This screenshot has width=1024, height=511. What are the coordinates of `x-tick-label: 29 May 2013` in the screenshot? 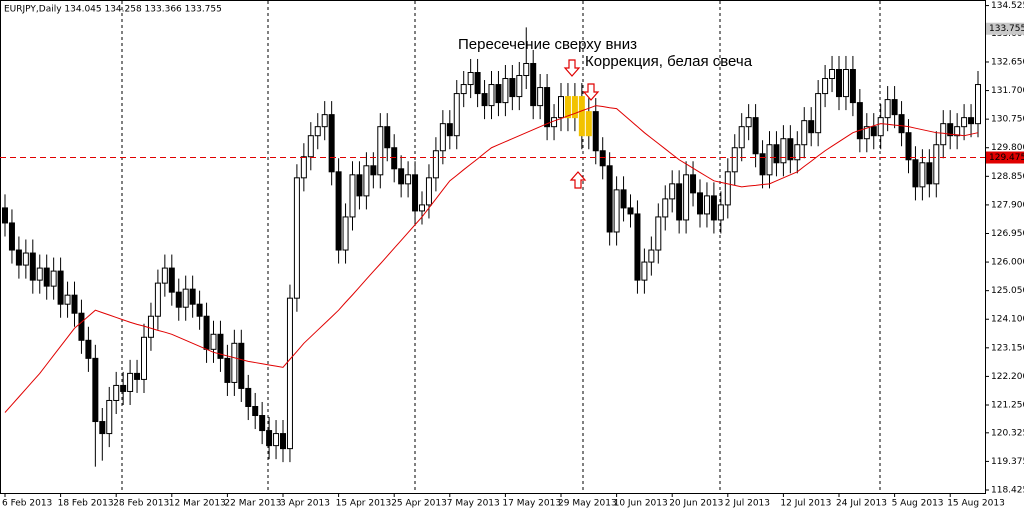 It's located at (587, 504).